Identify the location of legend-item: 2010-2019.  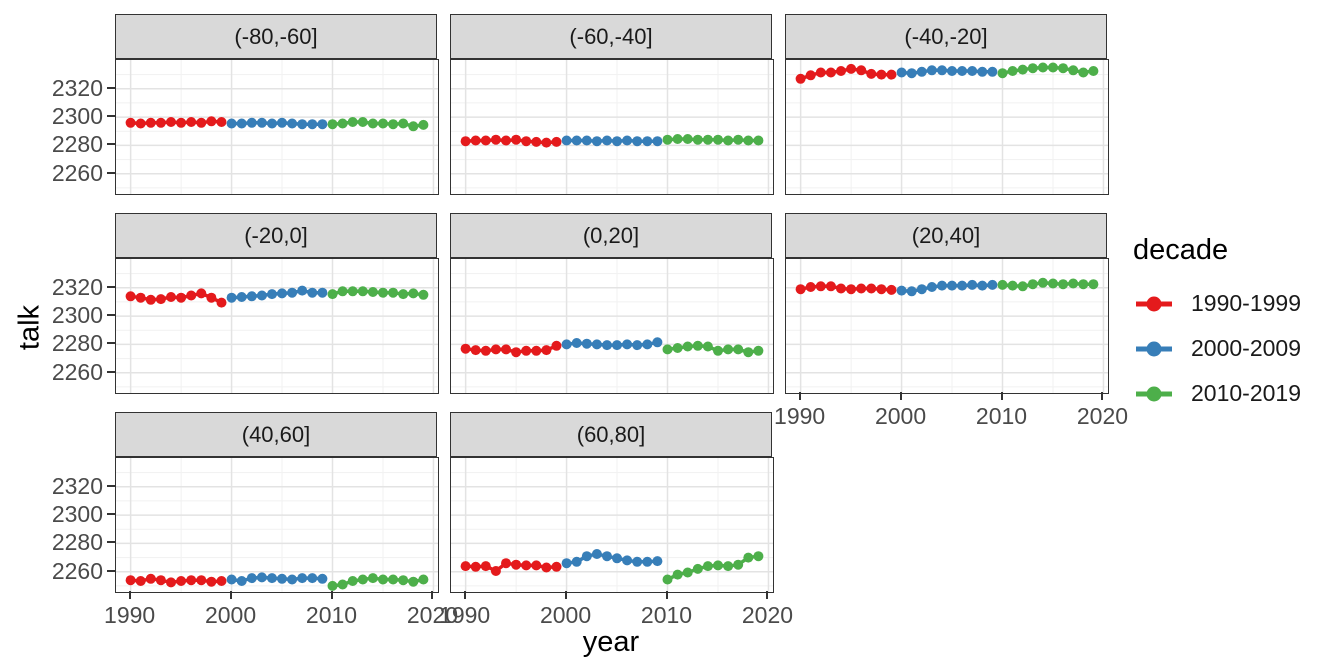
(1217, 393).